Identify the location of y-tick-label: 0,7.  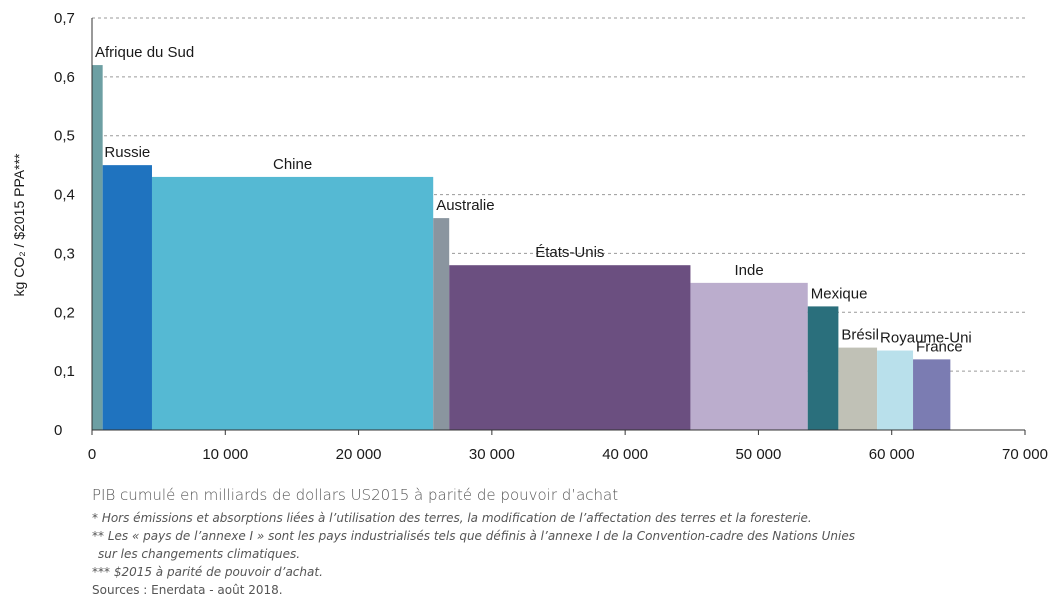
(64, 18).